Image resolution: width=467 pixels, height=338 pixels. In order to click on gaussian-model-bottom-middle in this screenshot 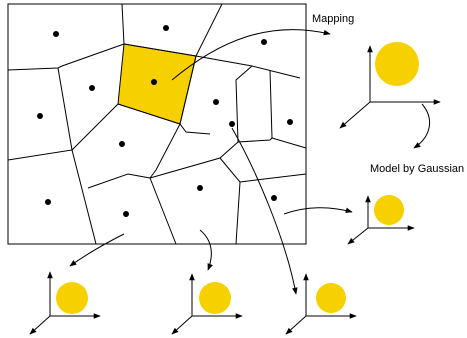, I will do `click(207, 304)`.